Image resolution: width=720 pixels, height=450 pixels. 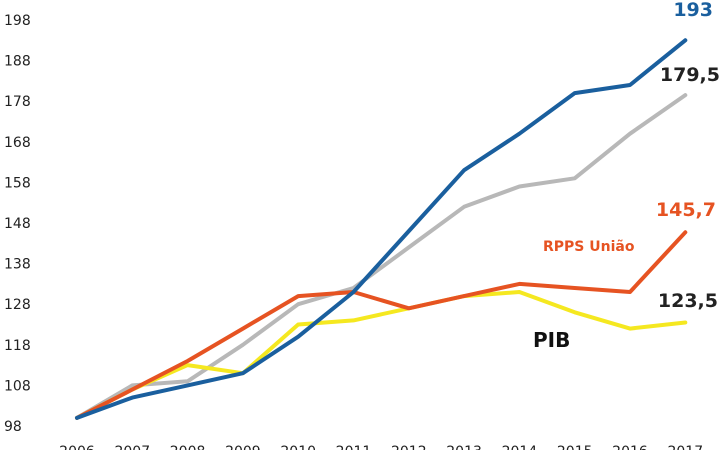 I want to click on y-tick-label: 138, so click(x=17, y=265).